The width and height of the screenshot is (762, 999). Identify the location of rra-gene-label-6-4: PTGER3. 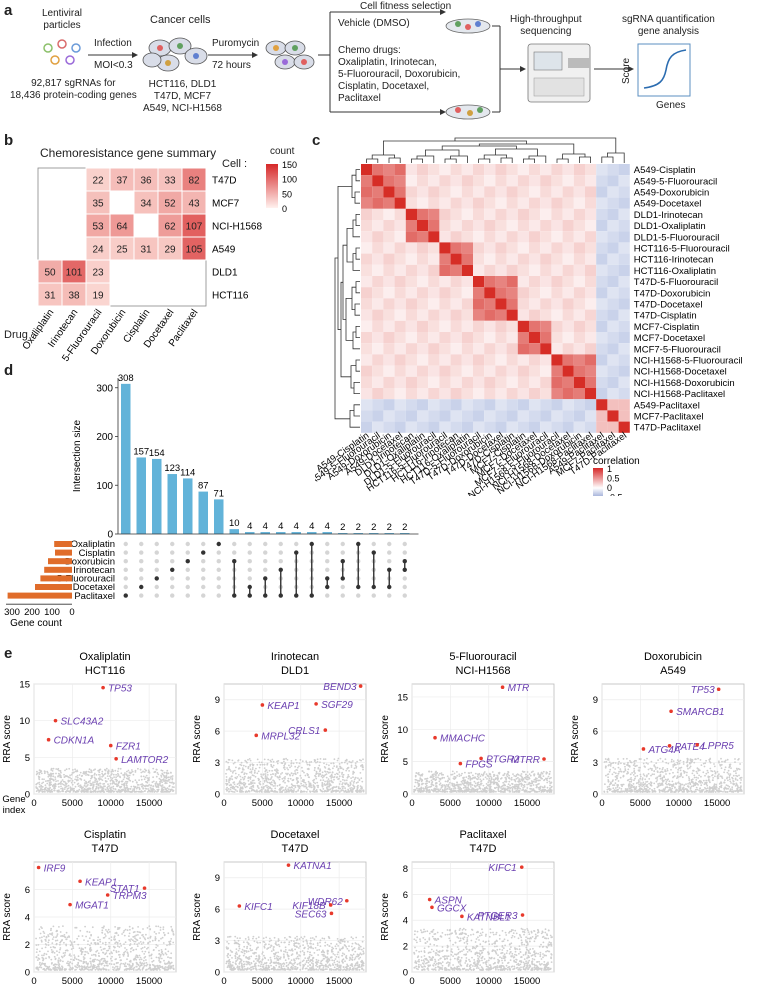
(498, 916).